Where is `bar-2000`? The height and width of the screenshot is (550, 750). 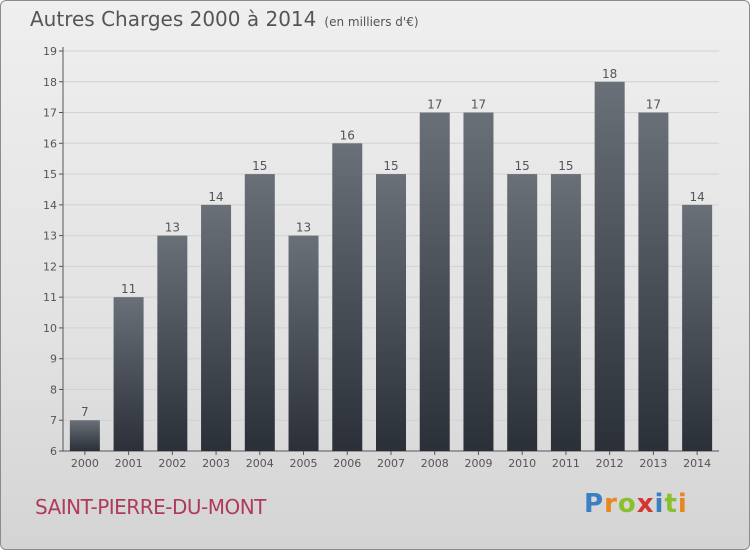 bar-2000 is located at coordinates (84, 435).